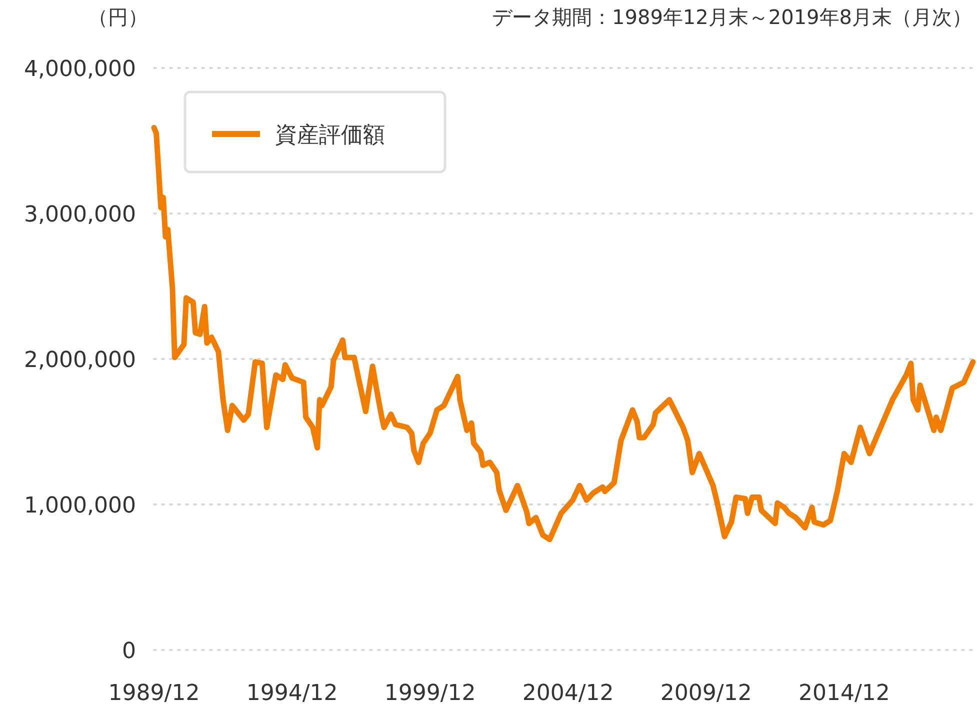 Image resolution: width=977 pixels, height=710 pixels. I want to click on y-tick-label: 0, so click(129, 651).